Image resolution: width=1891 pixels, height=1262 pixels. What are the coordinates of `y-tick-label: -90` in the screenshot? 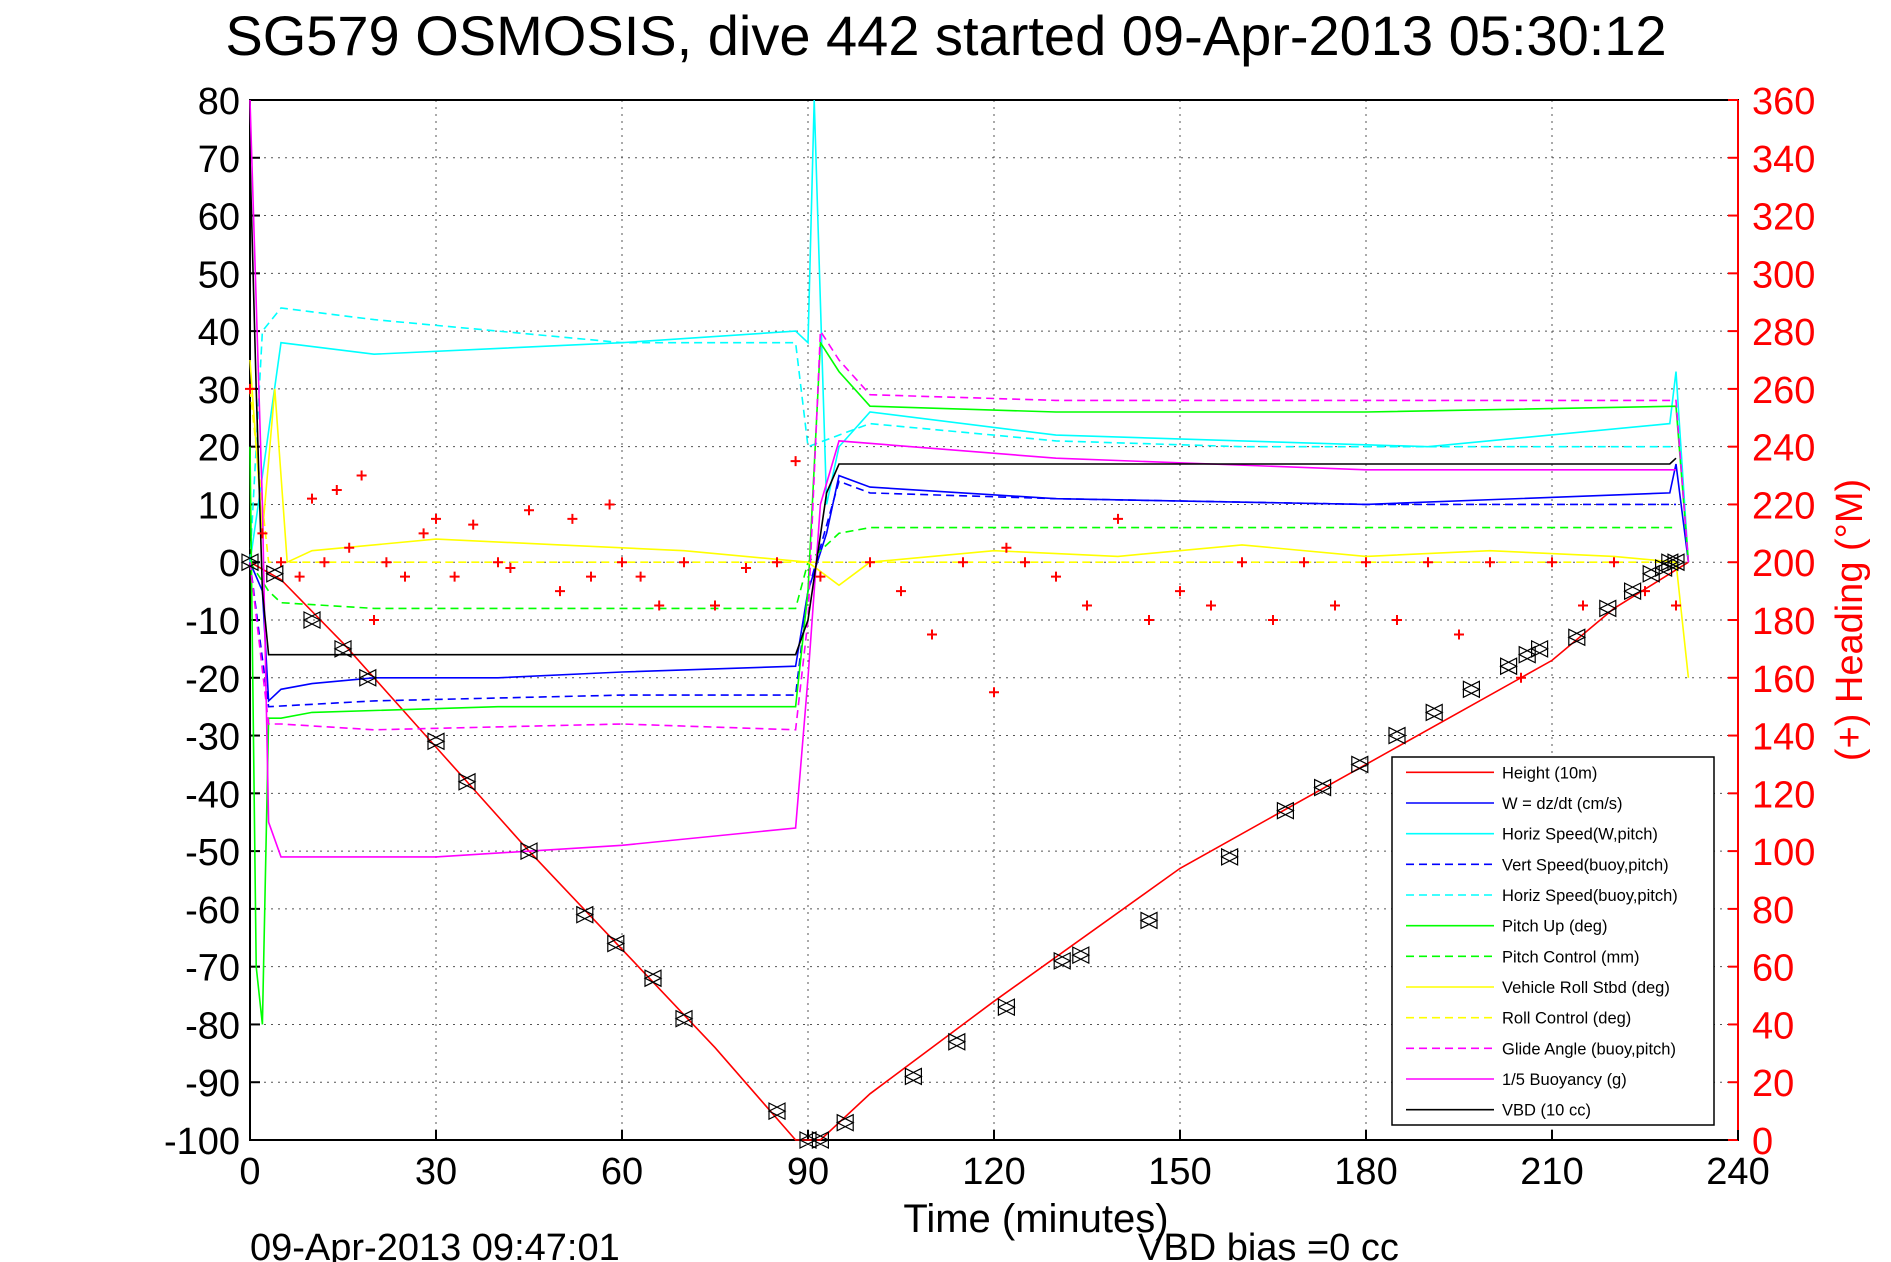 It's located at (212, 1084).